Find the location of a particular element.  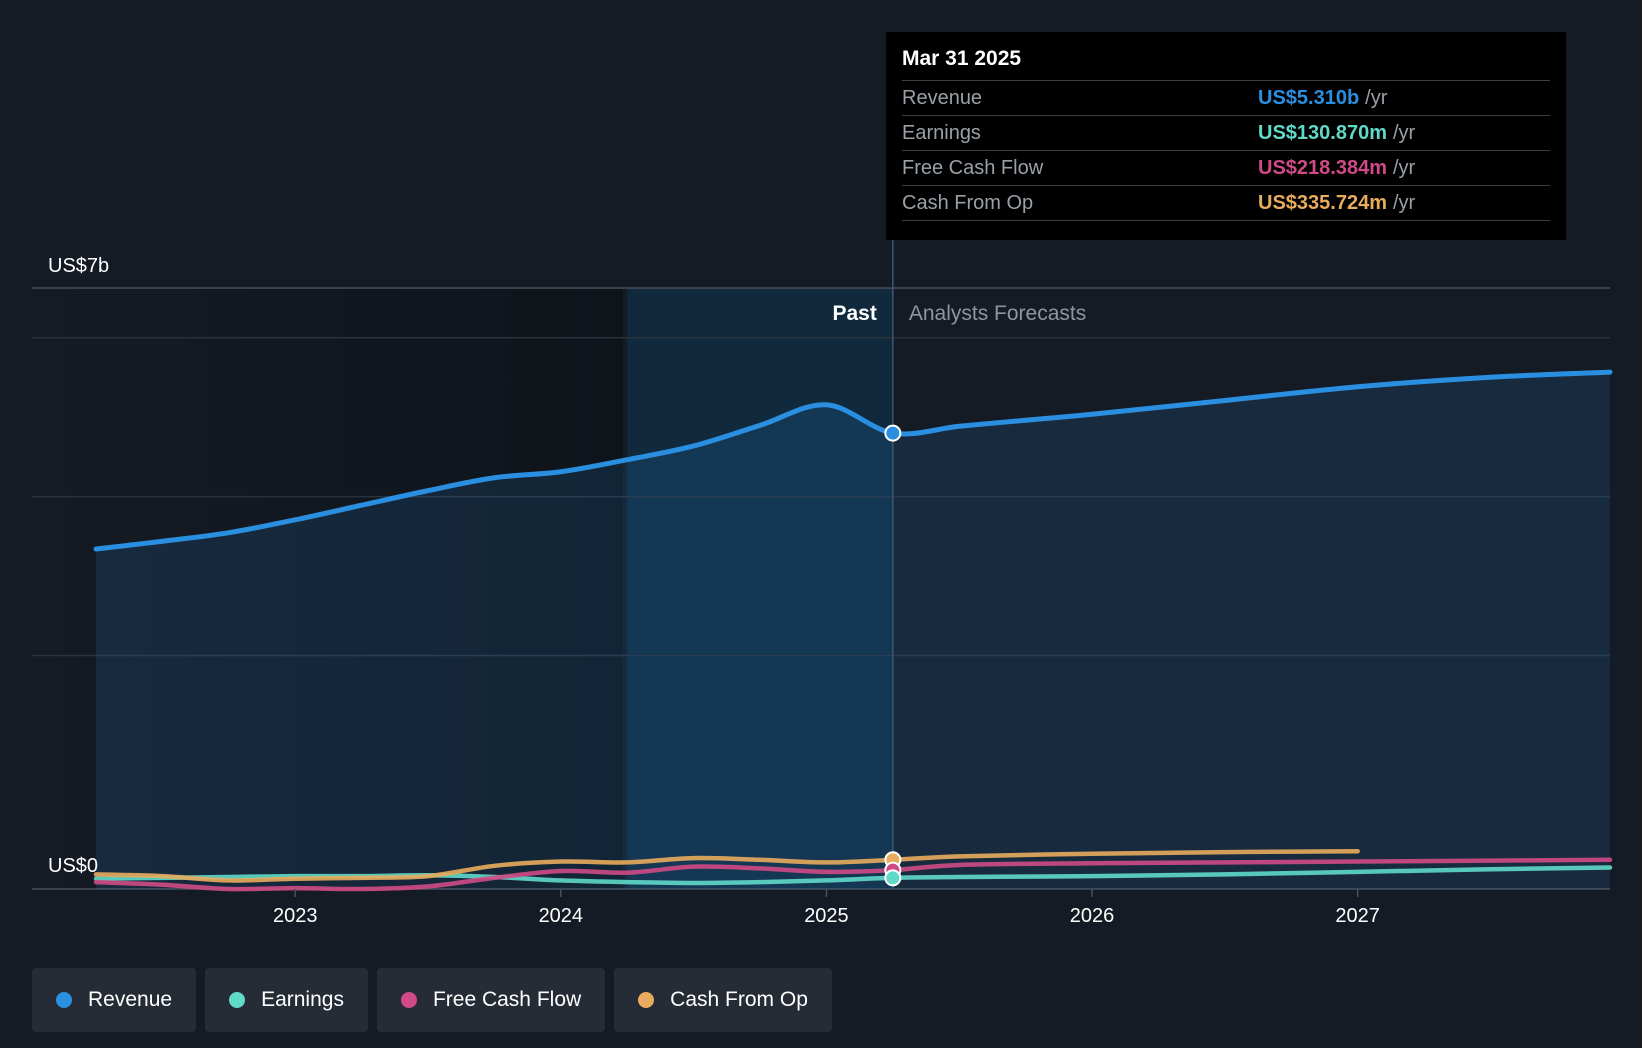

tooltip-label: Earnings is located at coordinates (941, 133).